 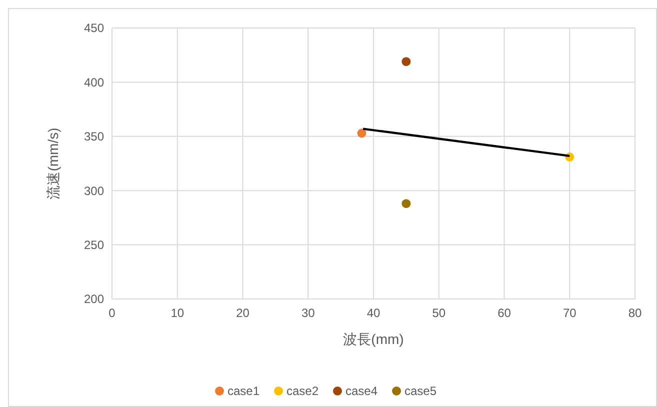 What do you see at coordinates (362, 391) in the screenshot?
I see `legend-label: case4` at bounding box center [362, 391].